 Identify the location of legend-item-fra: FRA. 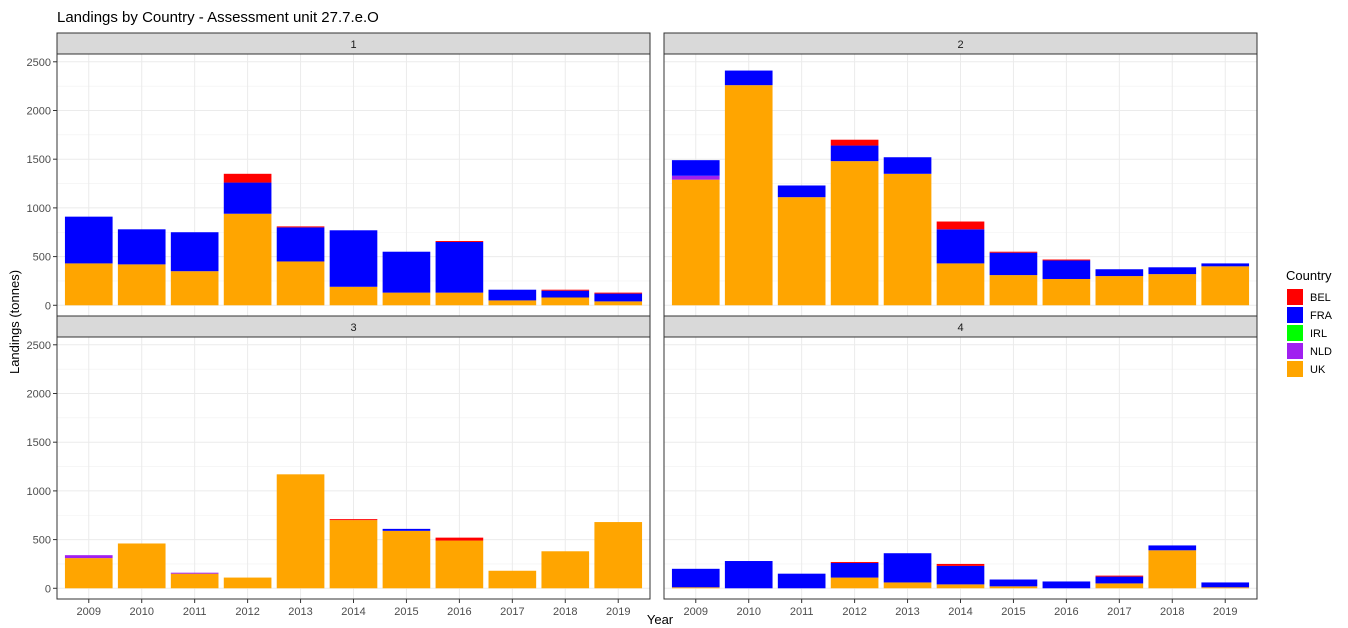
(1310, 315).